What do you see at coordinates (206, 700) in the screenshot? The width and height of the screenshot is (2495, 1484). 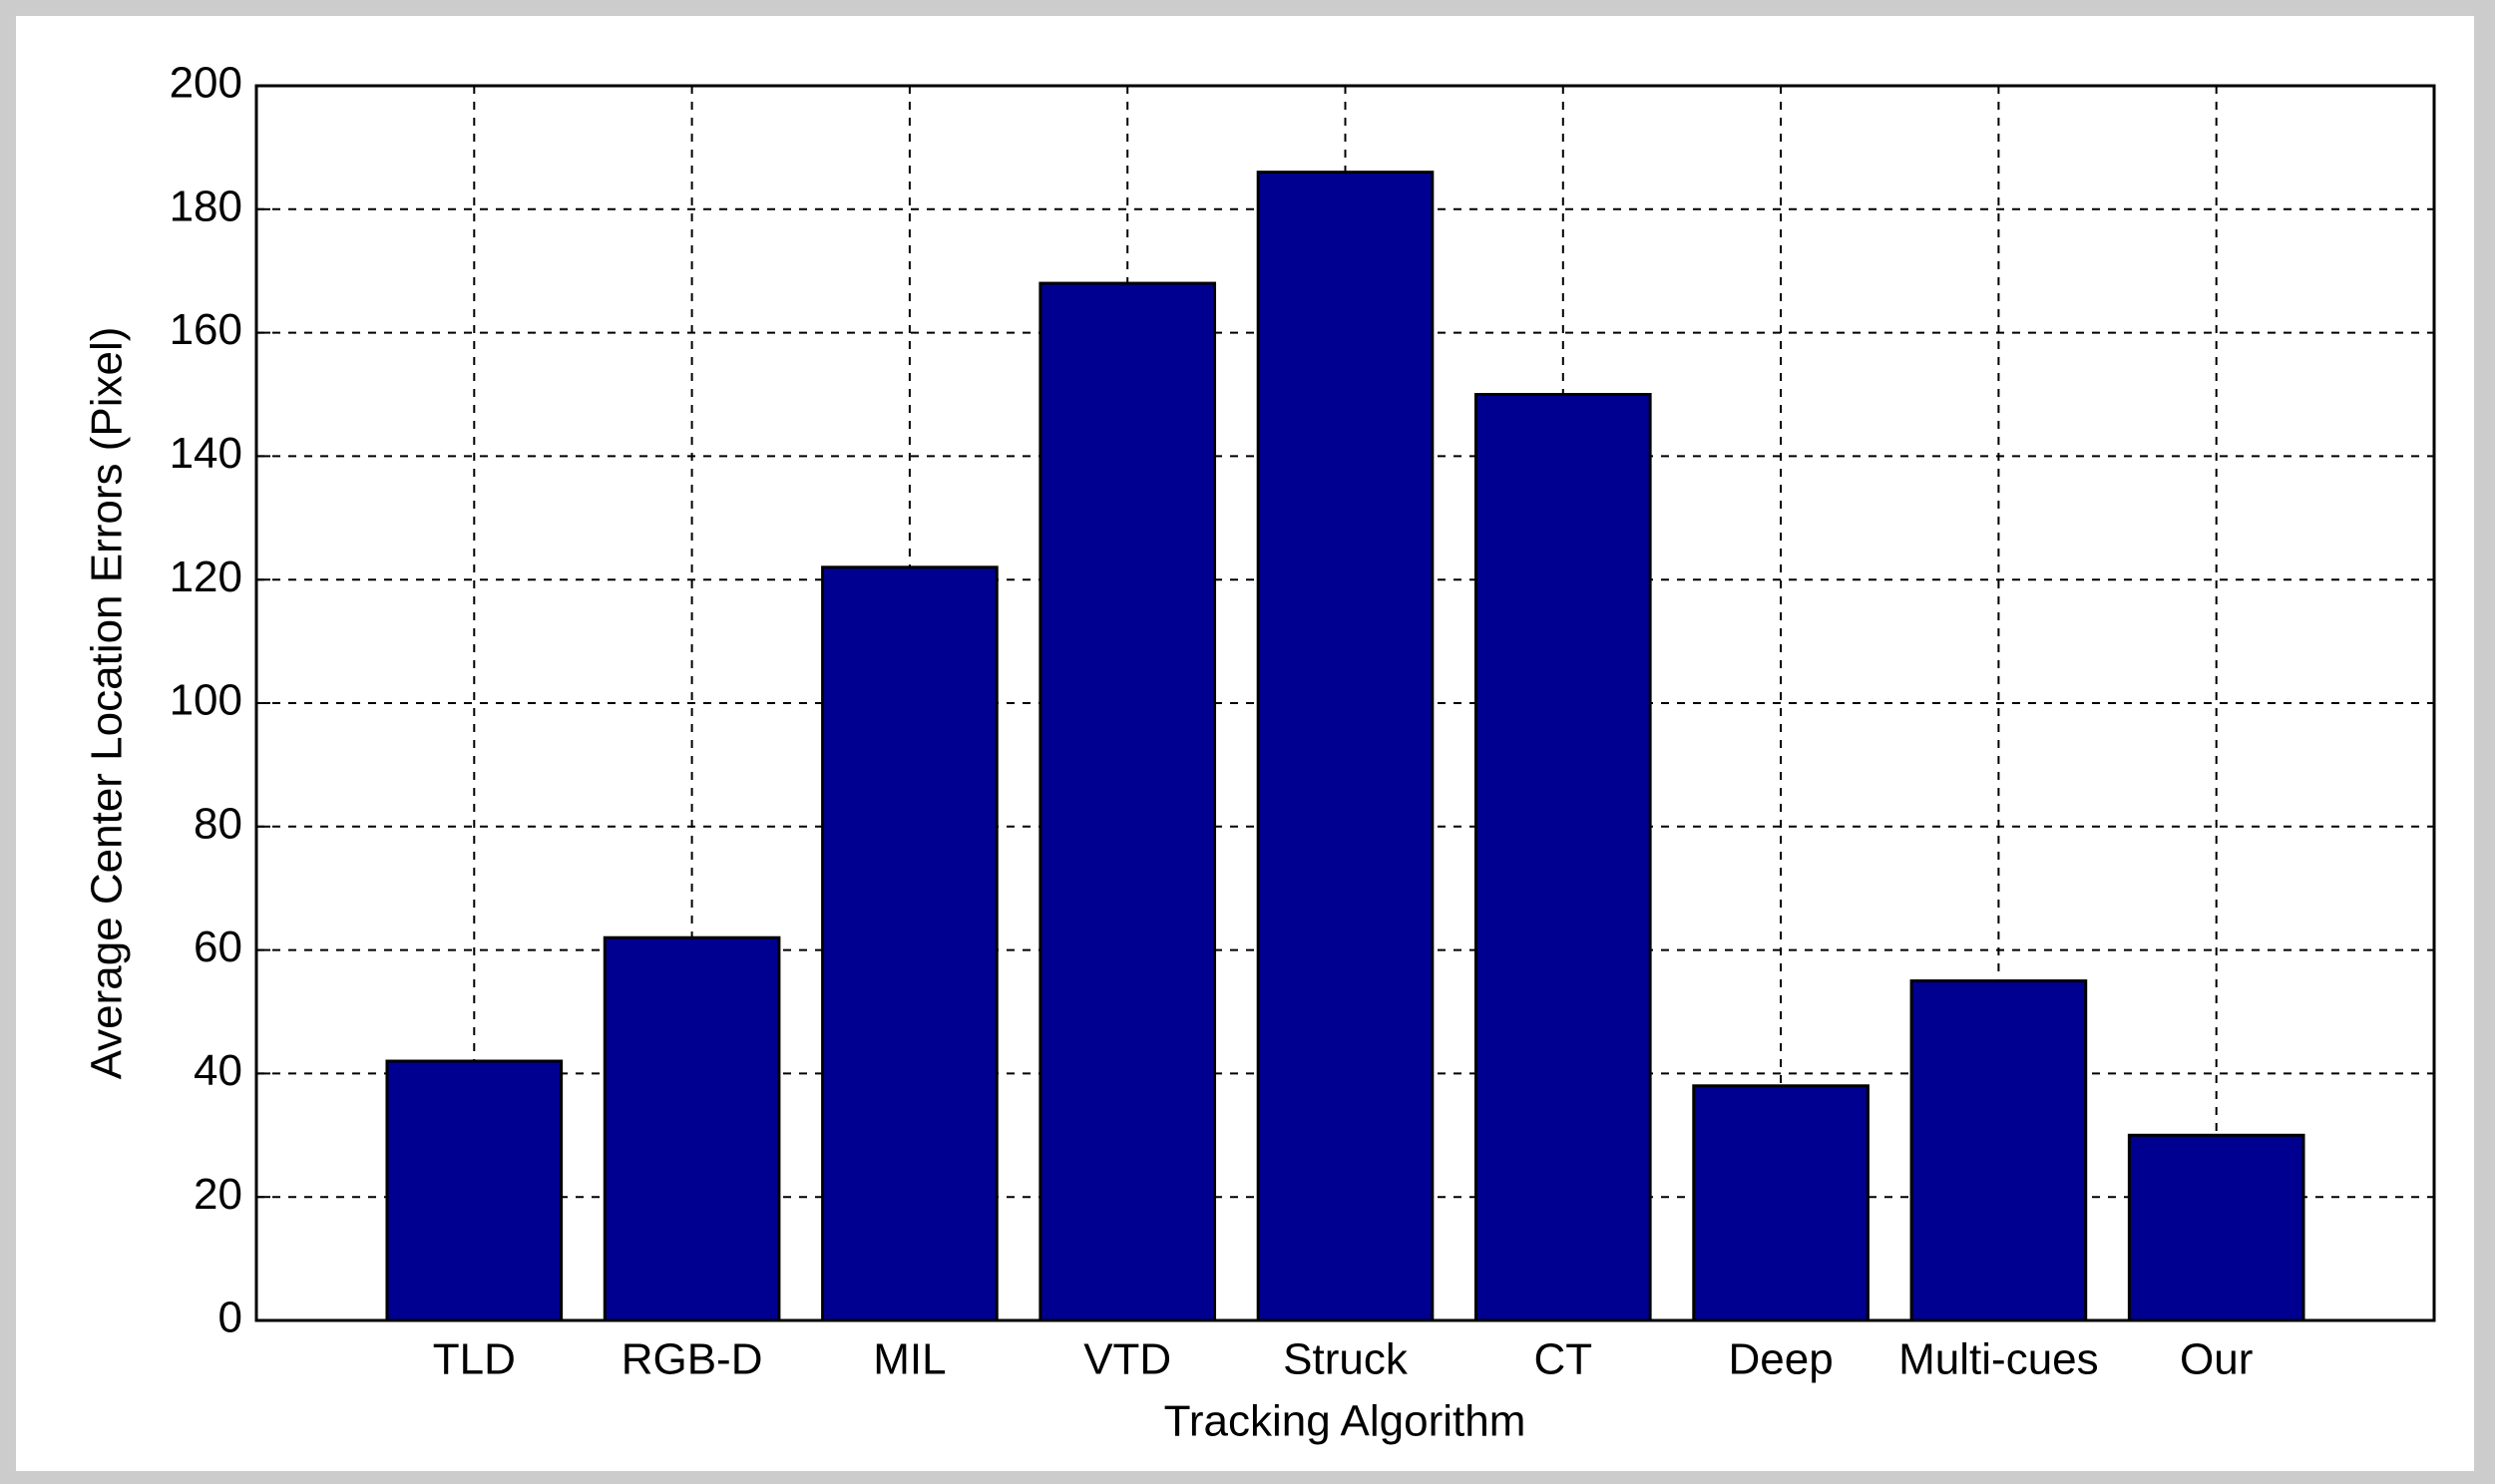 I see `y-tick-label: 100` at bounding box center [206, 700].